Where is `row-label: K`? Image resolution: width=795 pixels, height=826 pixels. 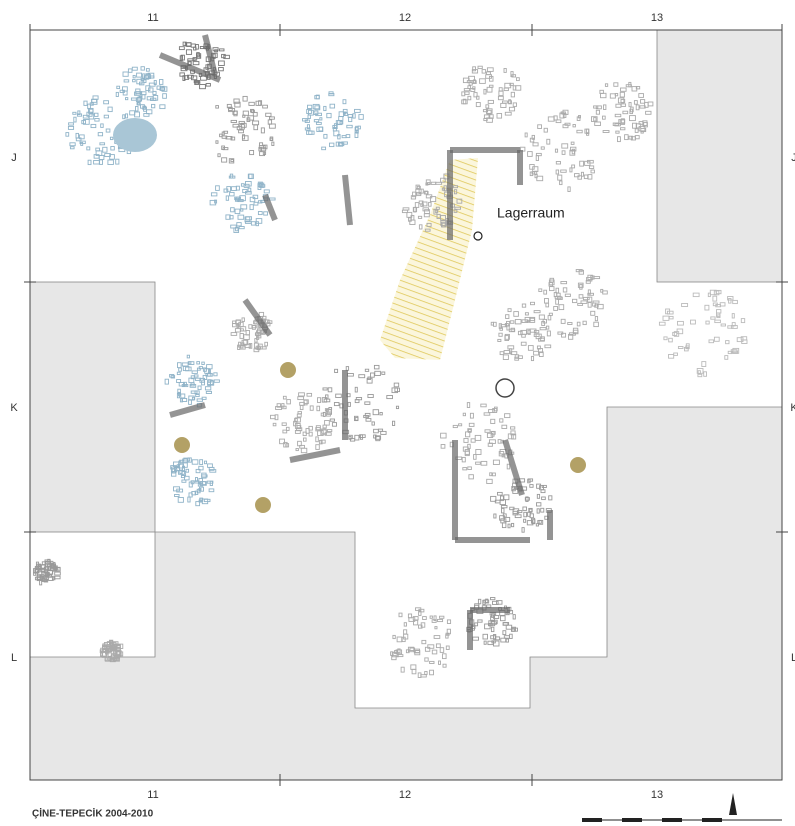 row-label: K is located at coordinates (14, 408).